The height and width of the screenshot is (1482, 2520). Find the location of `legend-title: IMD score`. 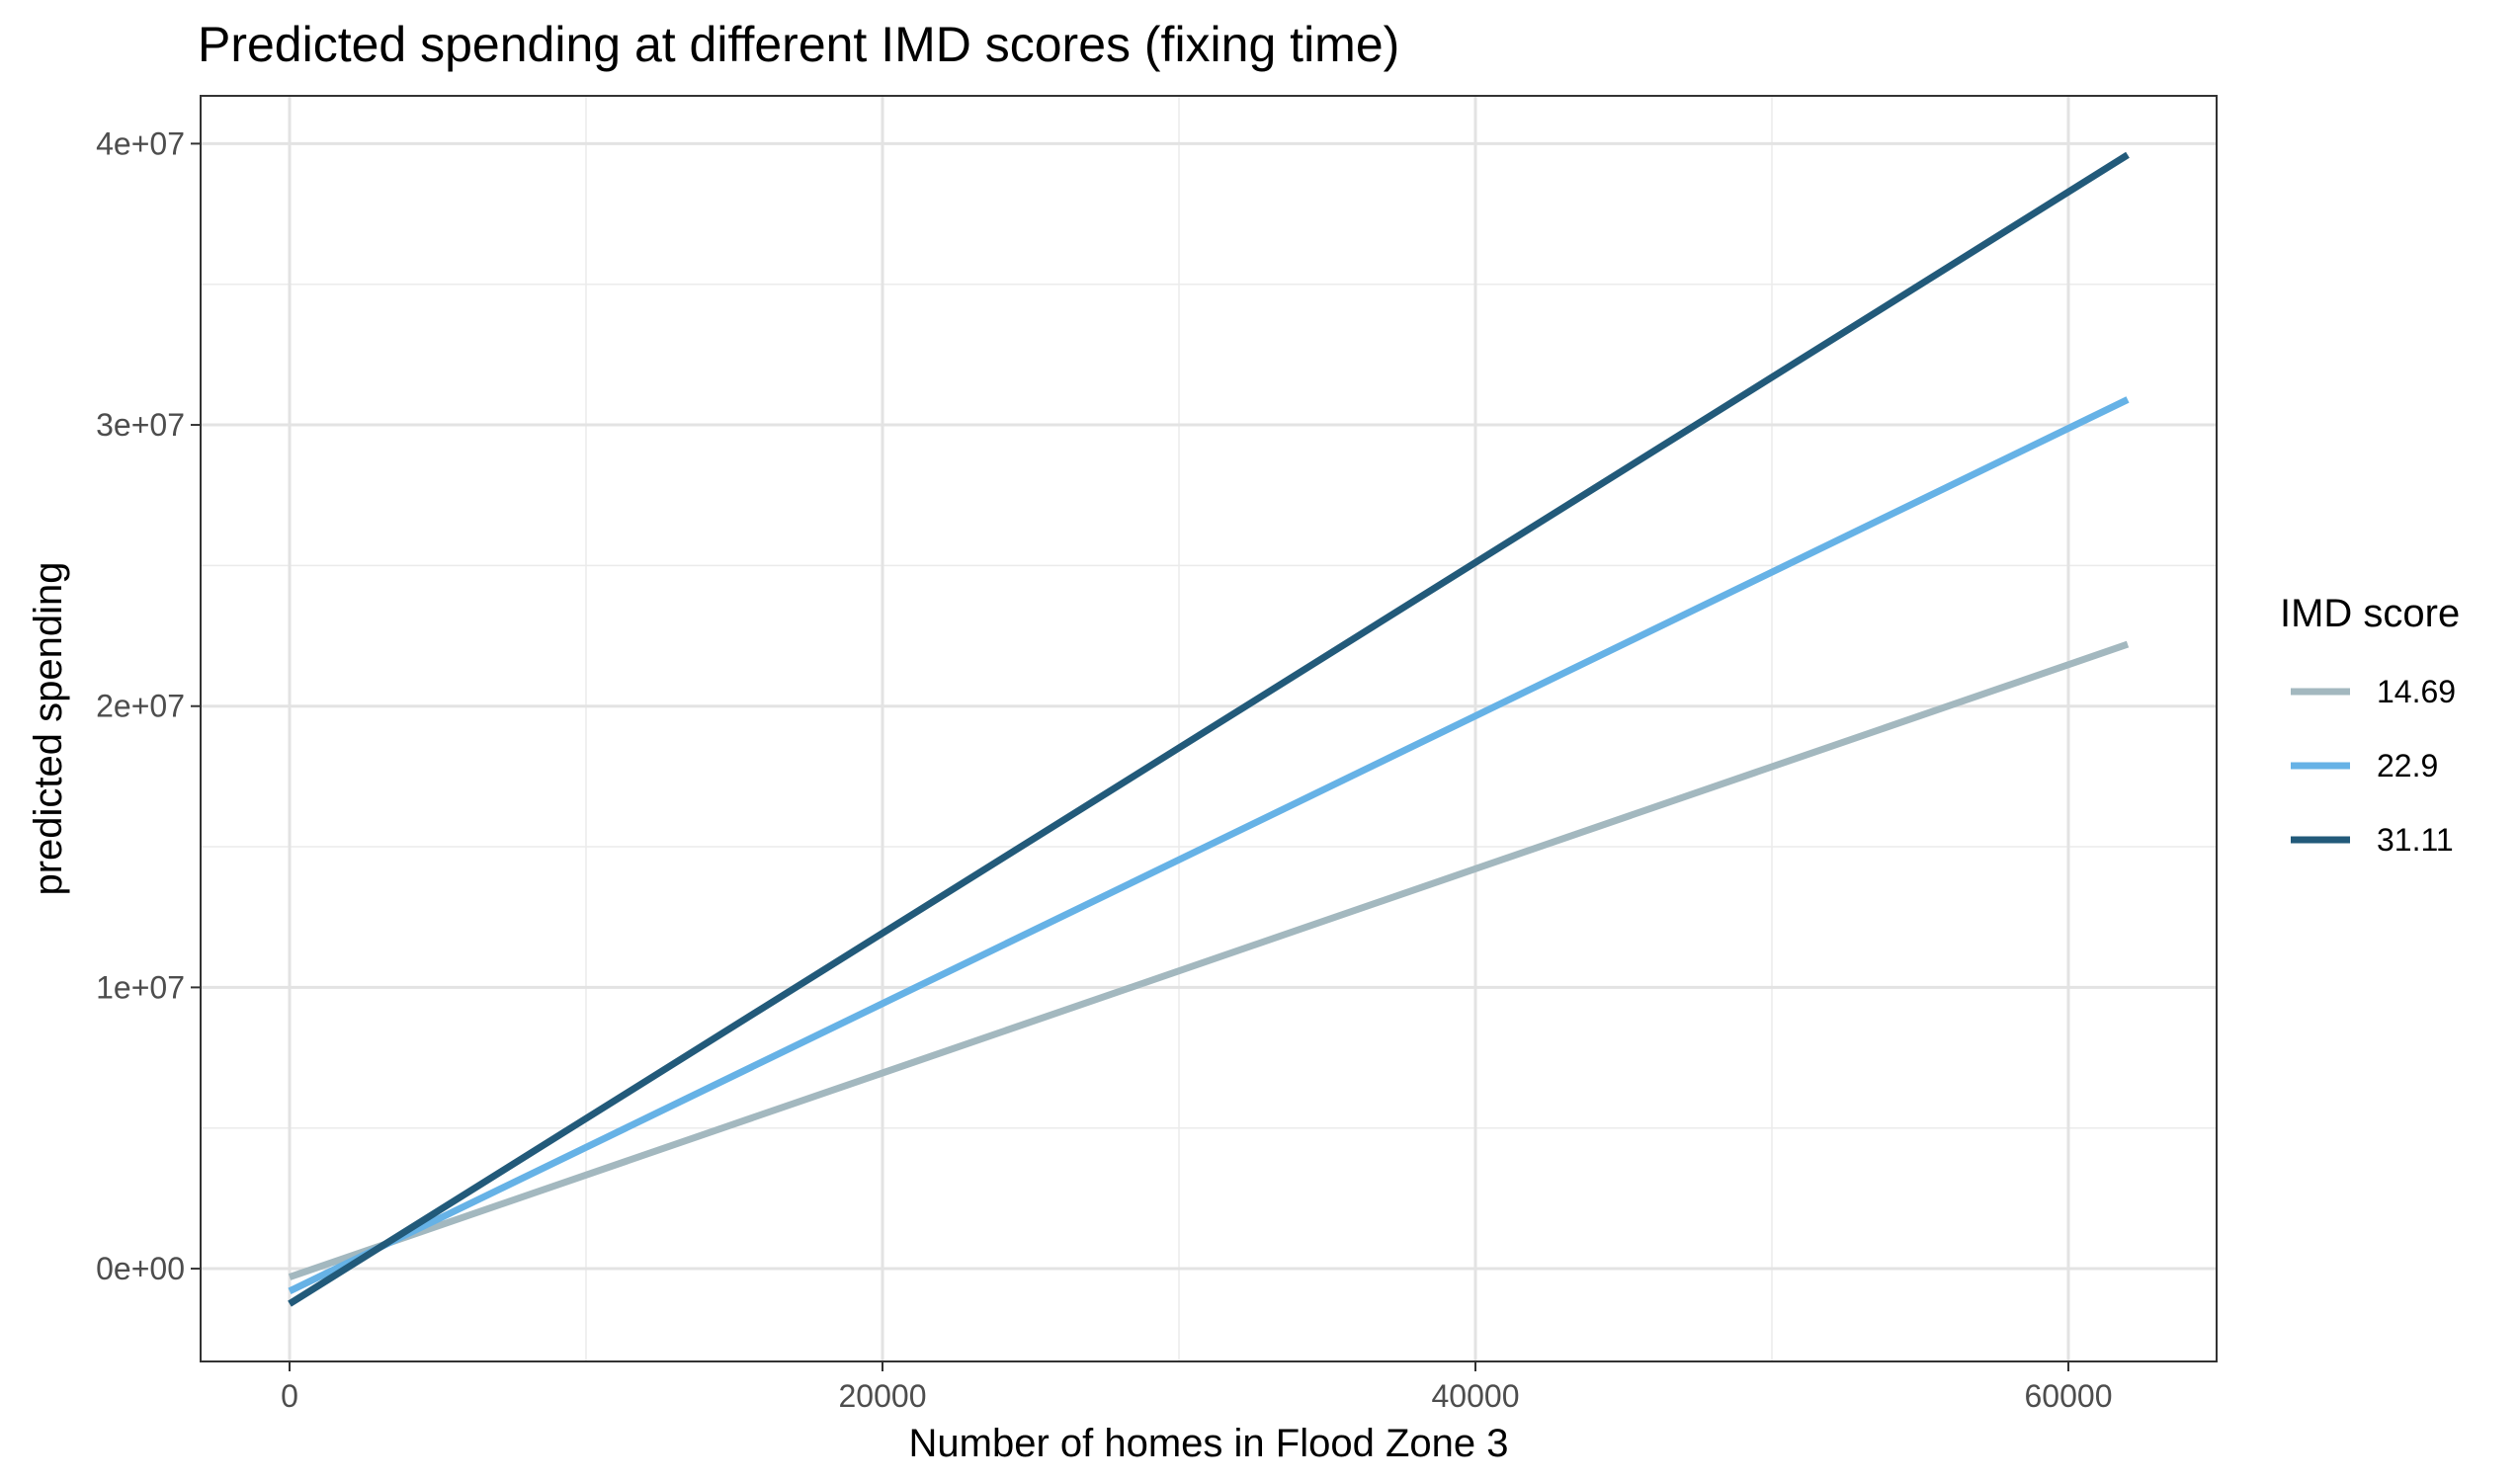

legend-title: IMD score is located at coordinates (2370, 613).